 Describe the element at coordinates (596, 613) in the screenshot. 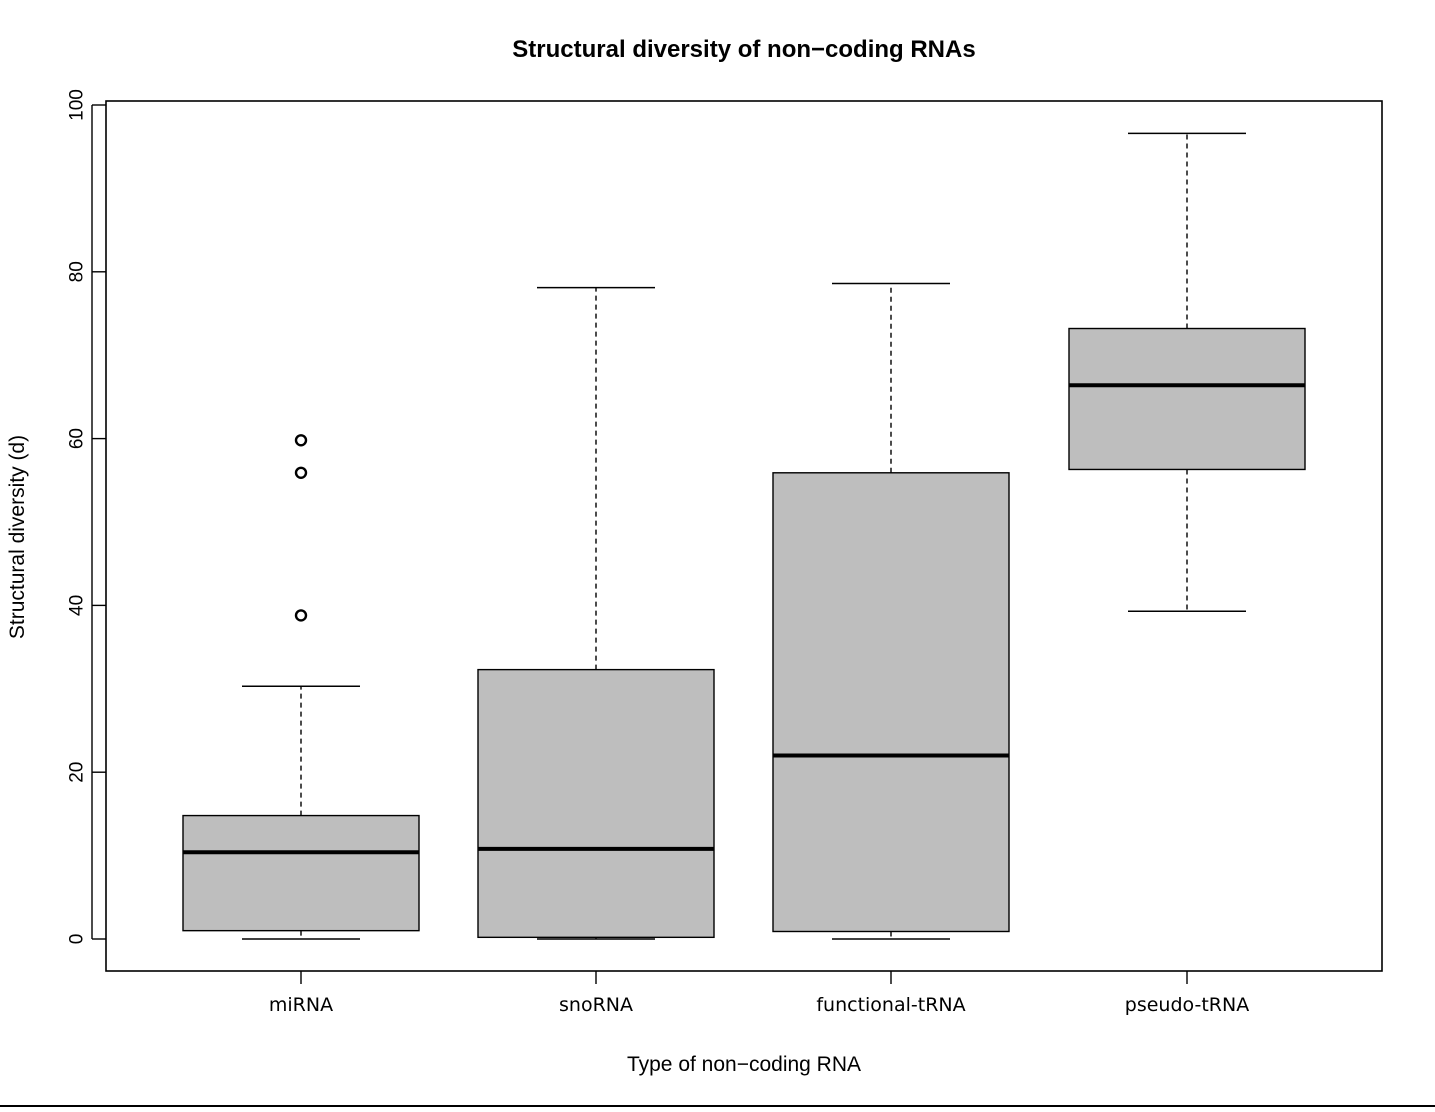

I see `box-snoRNA` at that location.